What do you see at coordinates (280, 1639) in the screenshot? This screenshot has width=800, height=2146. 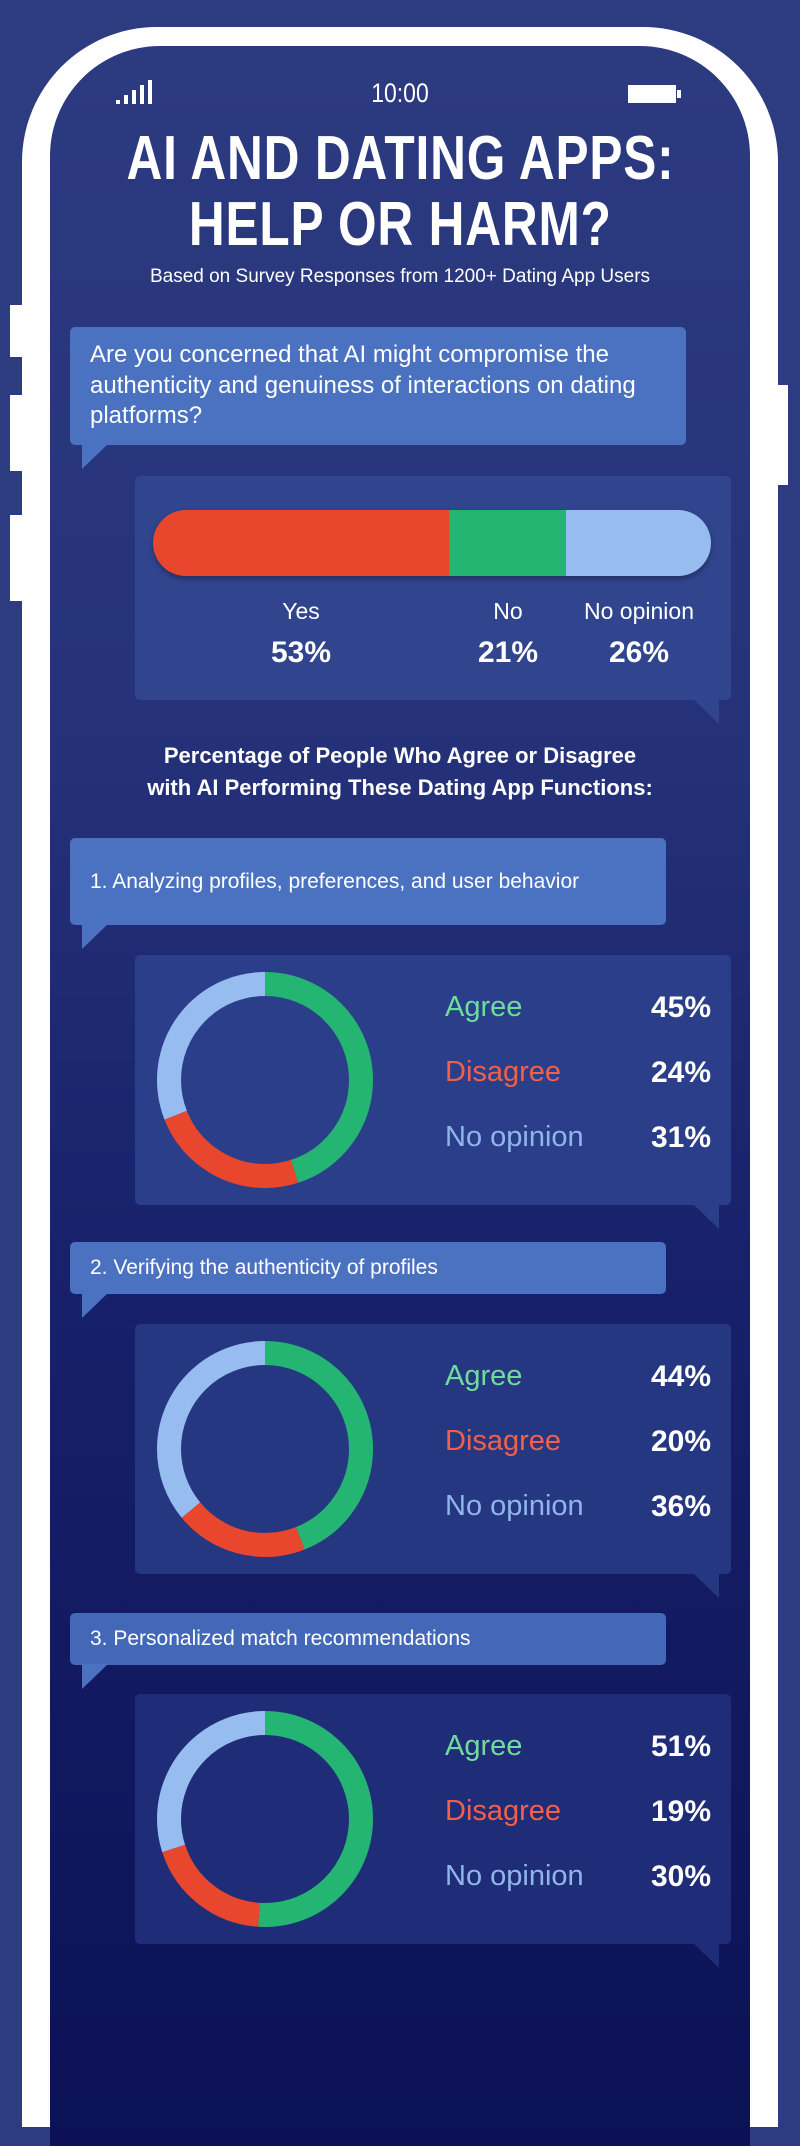 I see `function-3-title: 3. Personalized match recommendations` at bounding box center [280, 1639].